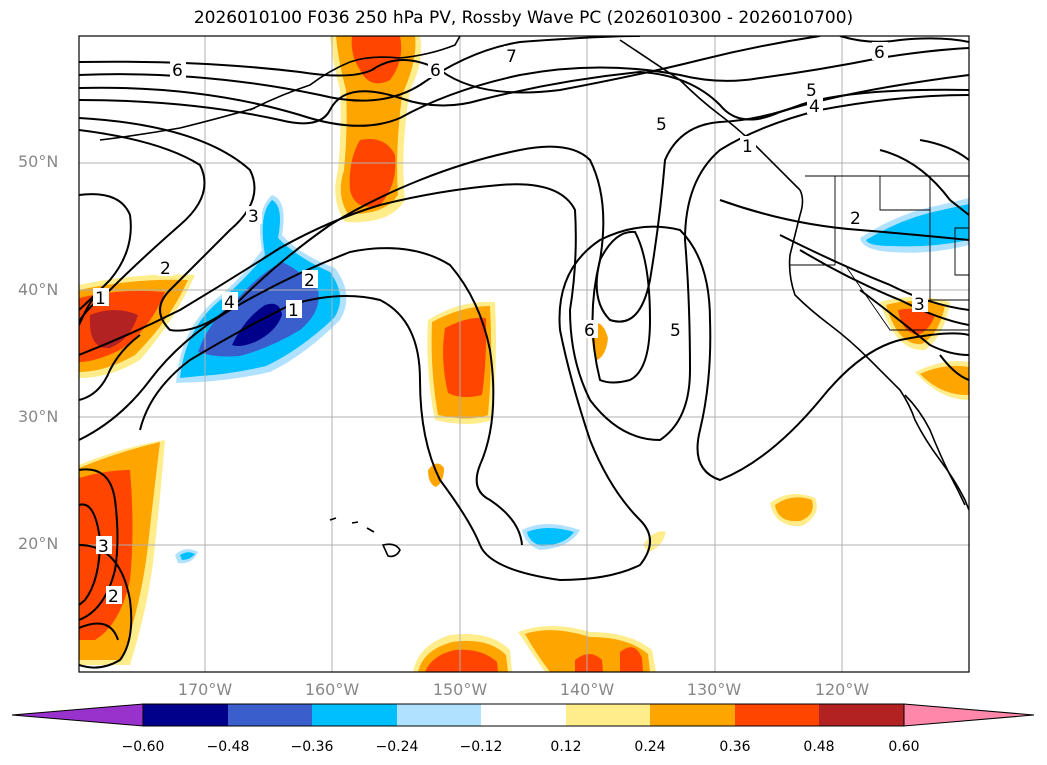 This screenshot has height=765, width=1047. I want to click on colorbar-tick: 0.48, so click(819, 747).